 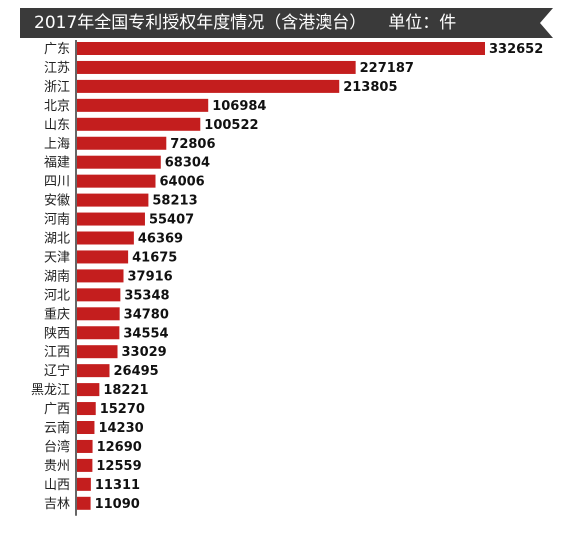 What do you see at coordinates (57, 144) in the screenshot?
I see `category-label: 上海` at bounding box center [57, 144].